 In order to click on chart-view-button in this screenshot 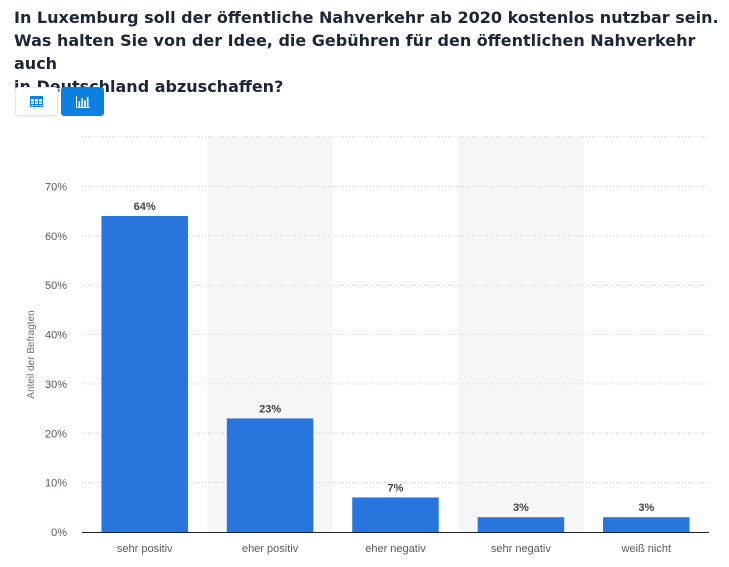, I will do `click(82, 101)`.